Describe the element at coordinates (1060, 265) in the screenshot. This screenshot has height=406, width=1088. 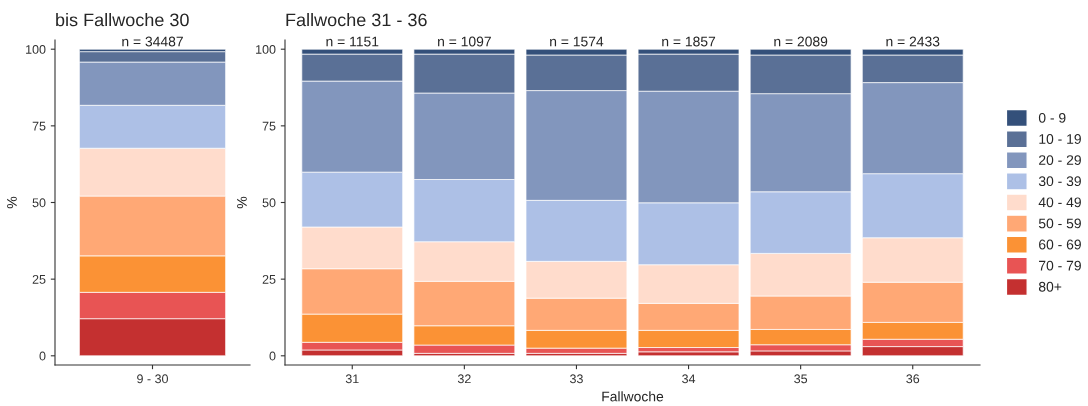
I see `legend-label: 70 - 79` at that location.